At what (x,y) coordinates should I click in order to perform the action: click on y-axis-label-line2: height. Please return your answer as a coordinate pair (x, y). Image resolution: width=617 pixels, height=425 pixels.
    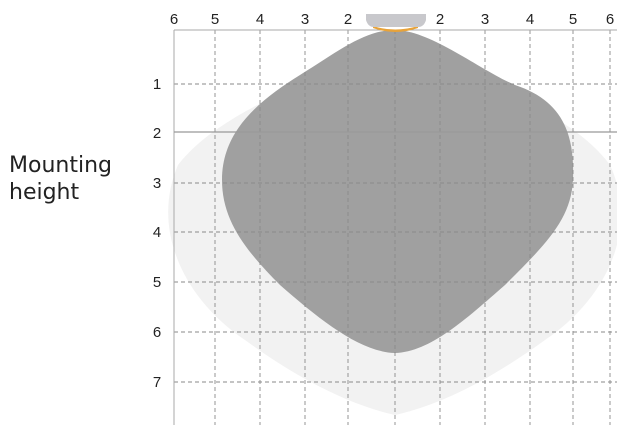
    Looking at the image, I should click on (44, 192).